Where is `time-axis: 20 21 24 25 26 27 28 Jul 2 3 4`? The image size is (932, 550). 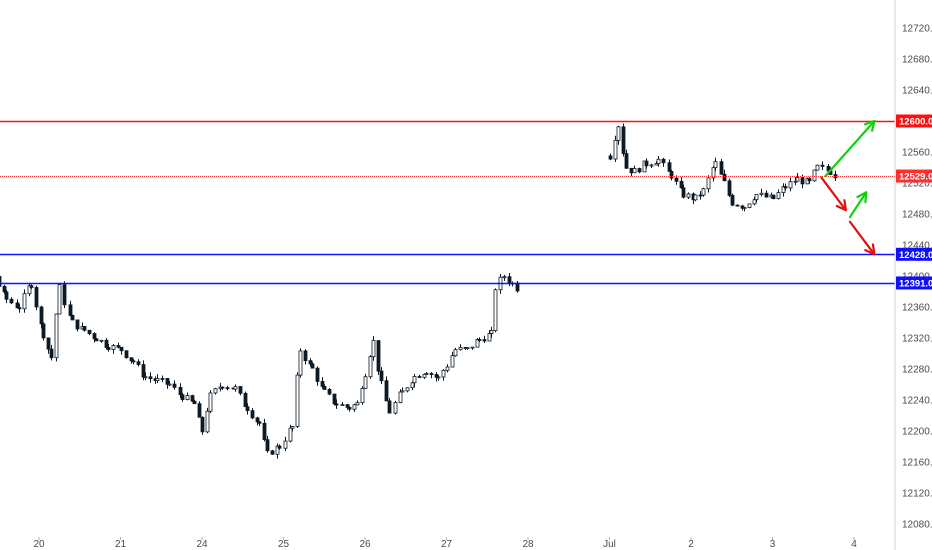 time-axis: 20 21 24 25 26 27 28 Jul 2 3 4 is located at coordinates (445, 543).